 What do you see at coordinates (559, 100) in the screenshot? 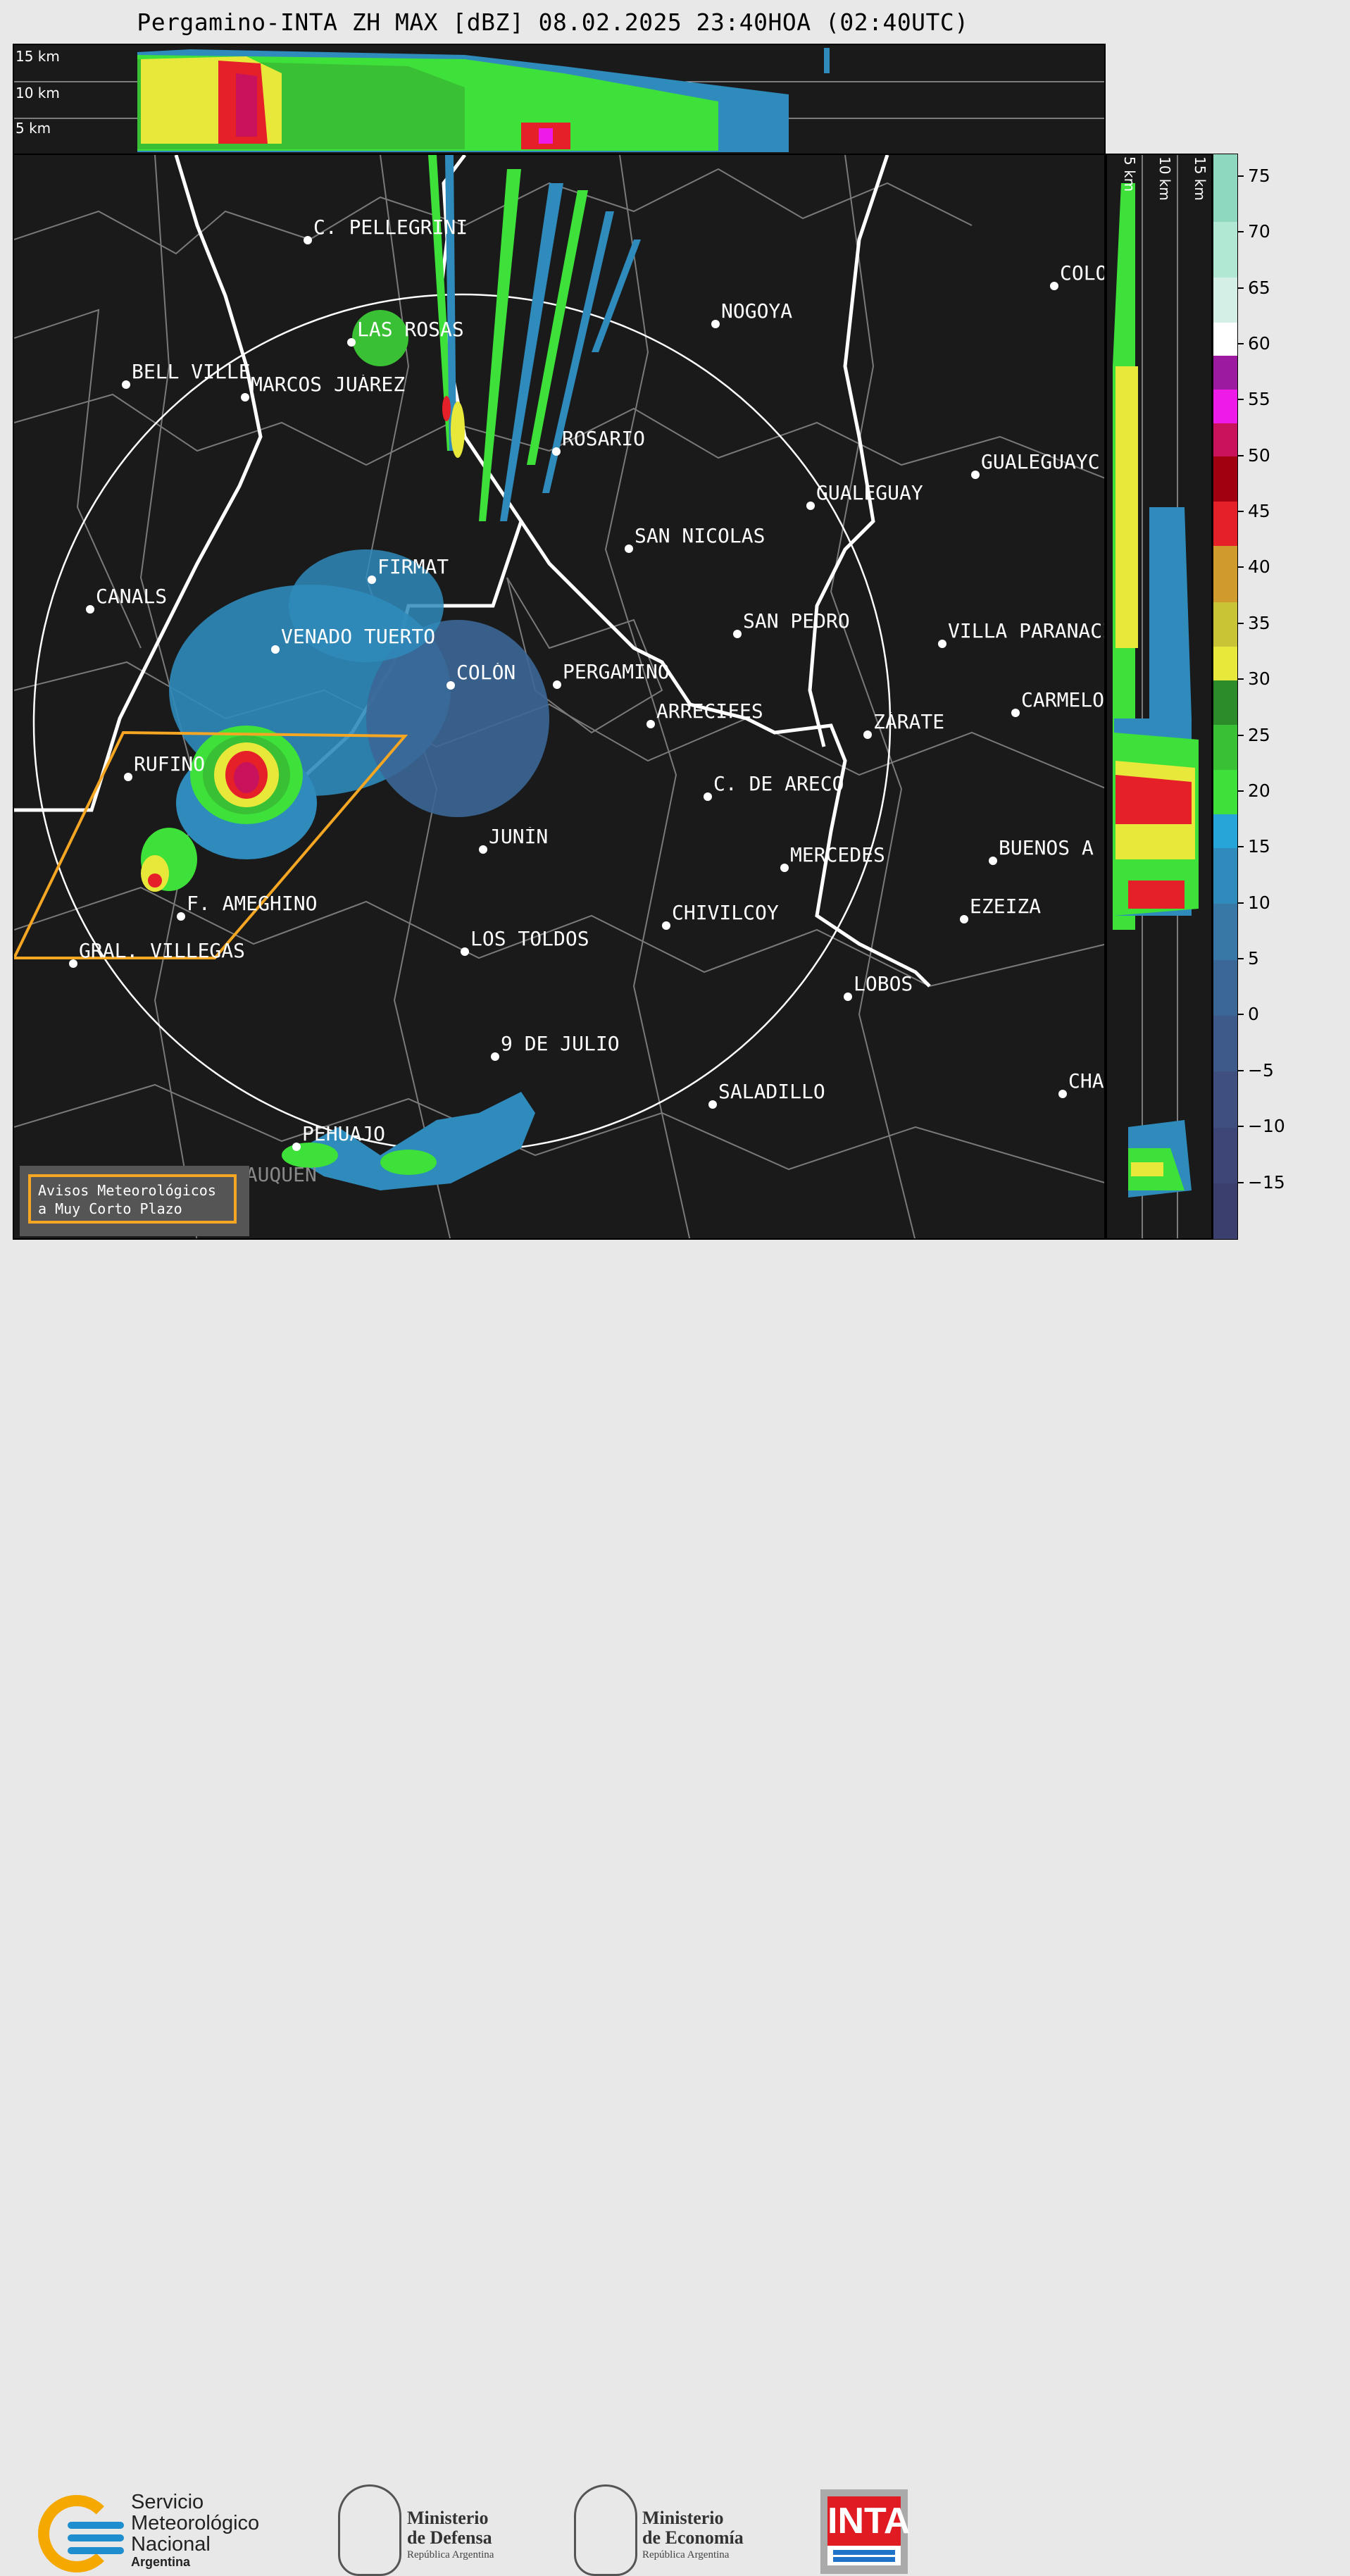
I see `top-height-profile: 15 km 10 km 5 km` at bounding box center [559, 100].